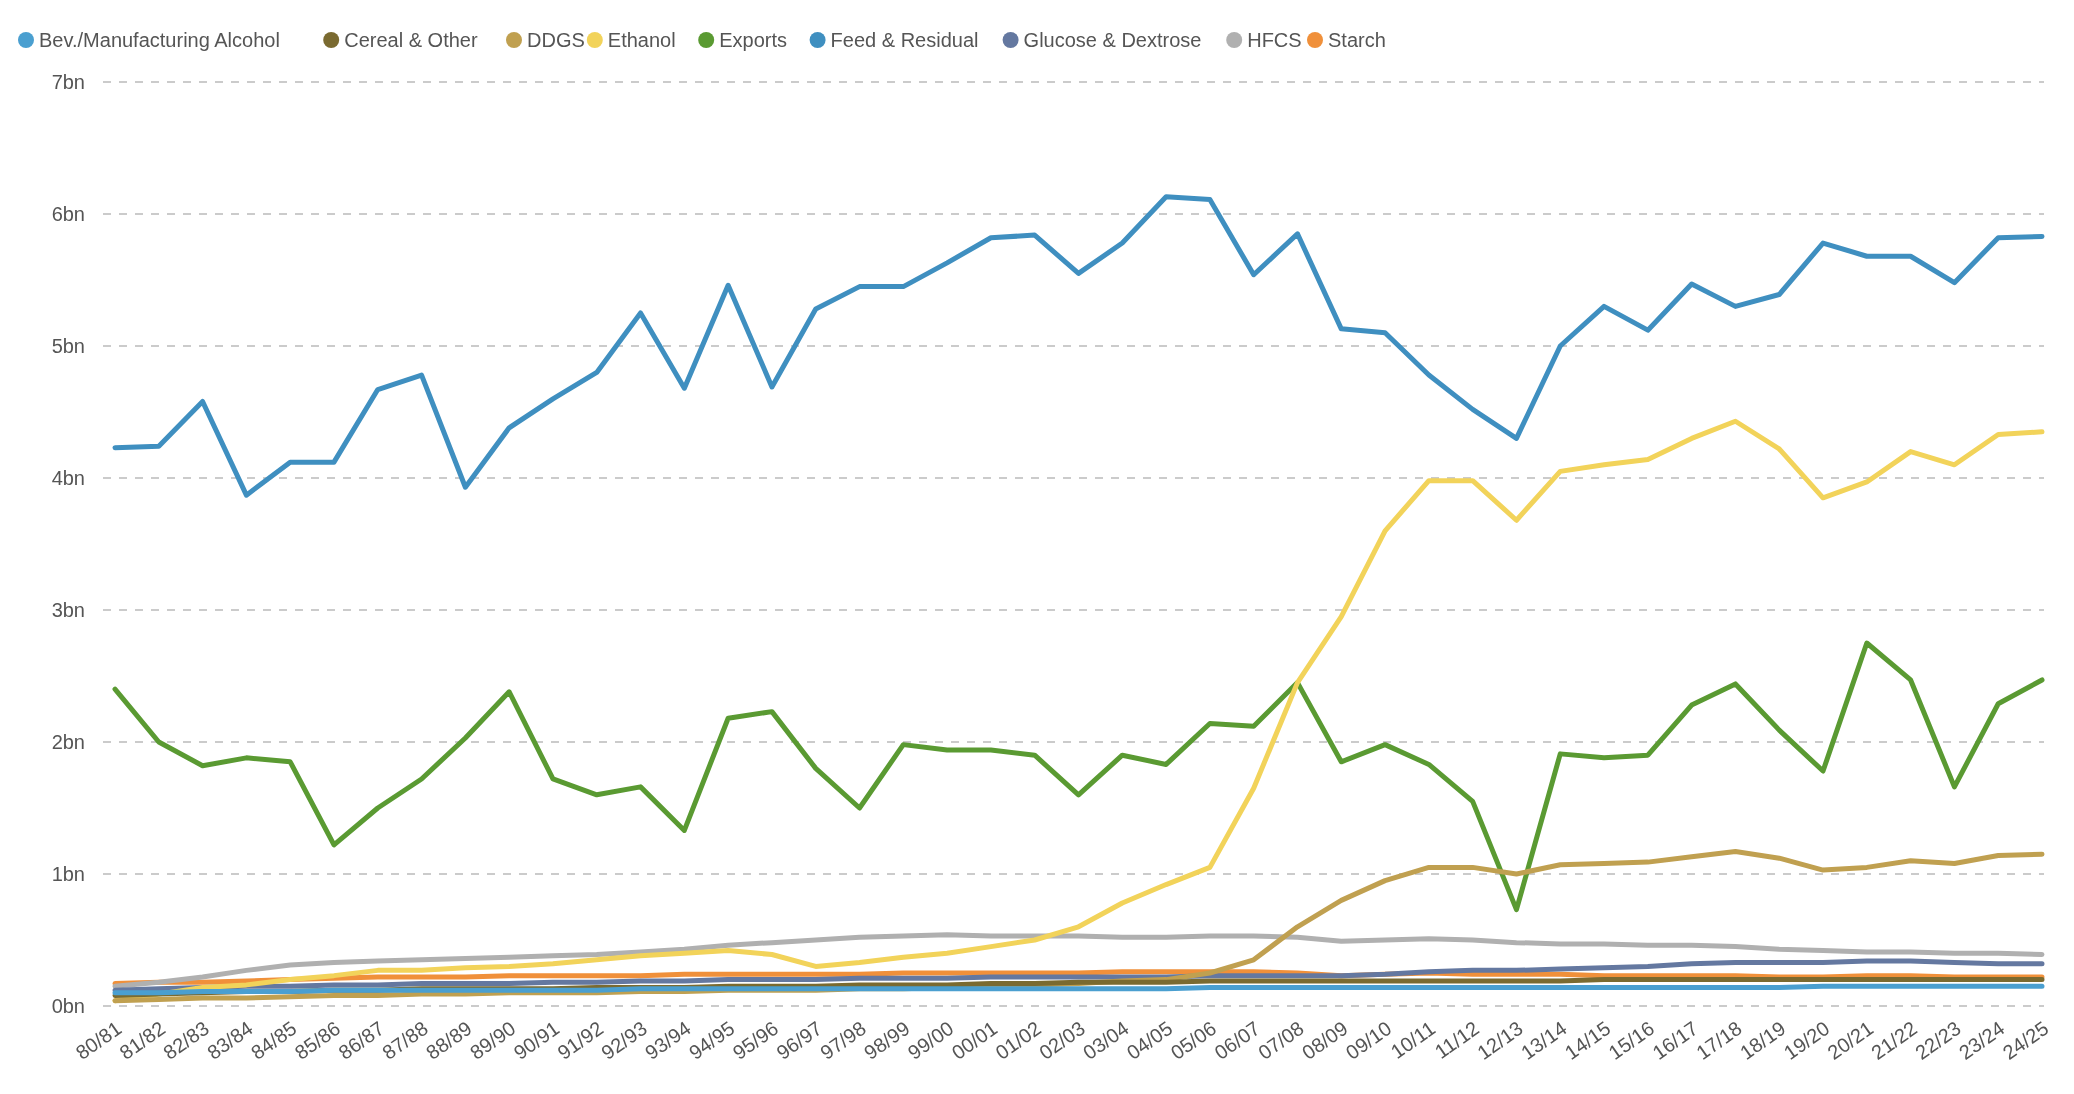  Describe the element at coordinates (1357, 40) in the screenshot. I see `legend-label: Starch` at that location.